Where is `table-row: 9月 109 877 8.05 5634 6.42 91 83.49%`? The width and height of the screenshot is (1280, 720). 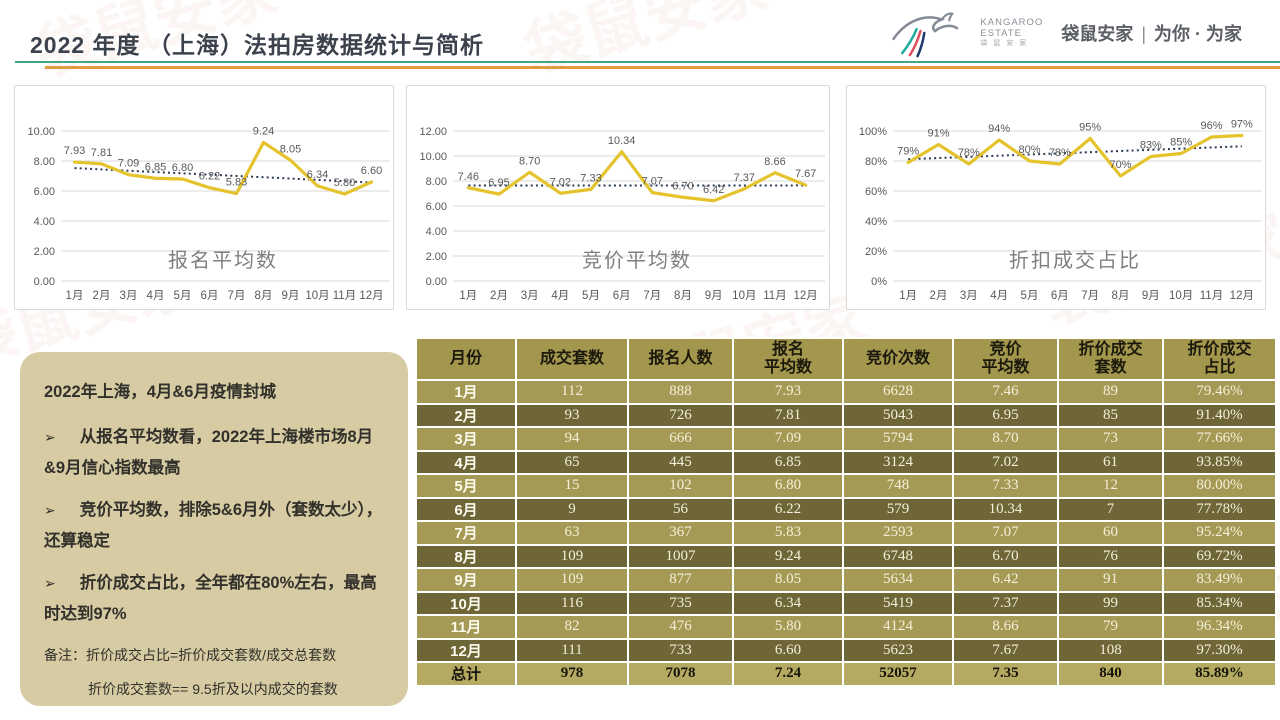 table-row: 9月 109 877 8.05 5634 6.42 91 83.49% is located at coordinates (846, 580).